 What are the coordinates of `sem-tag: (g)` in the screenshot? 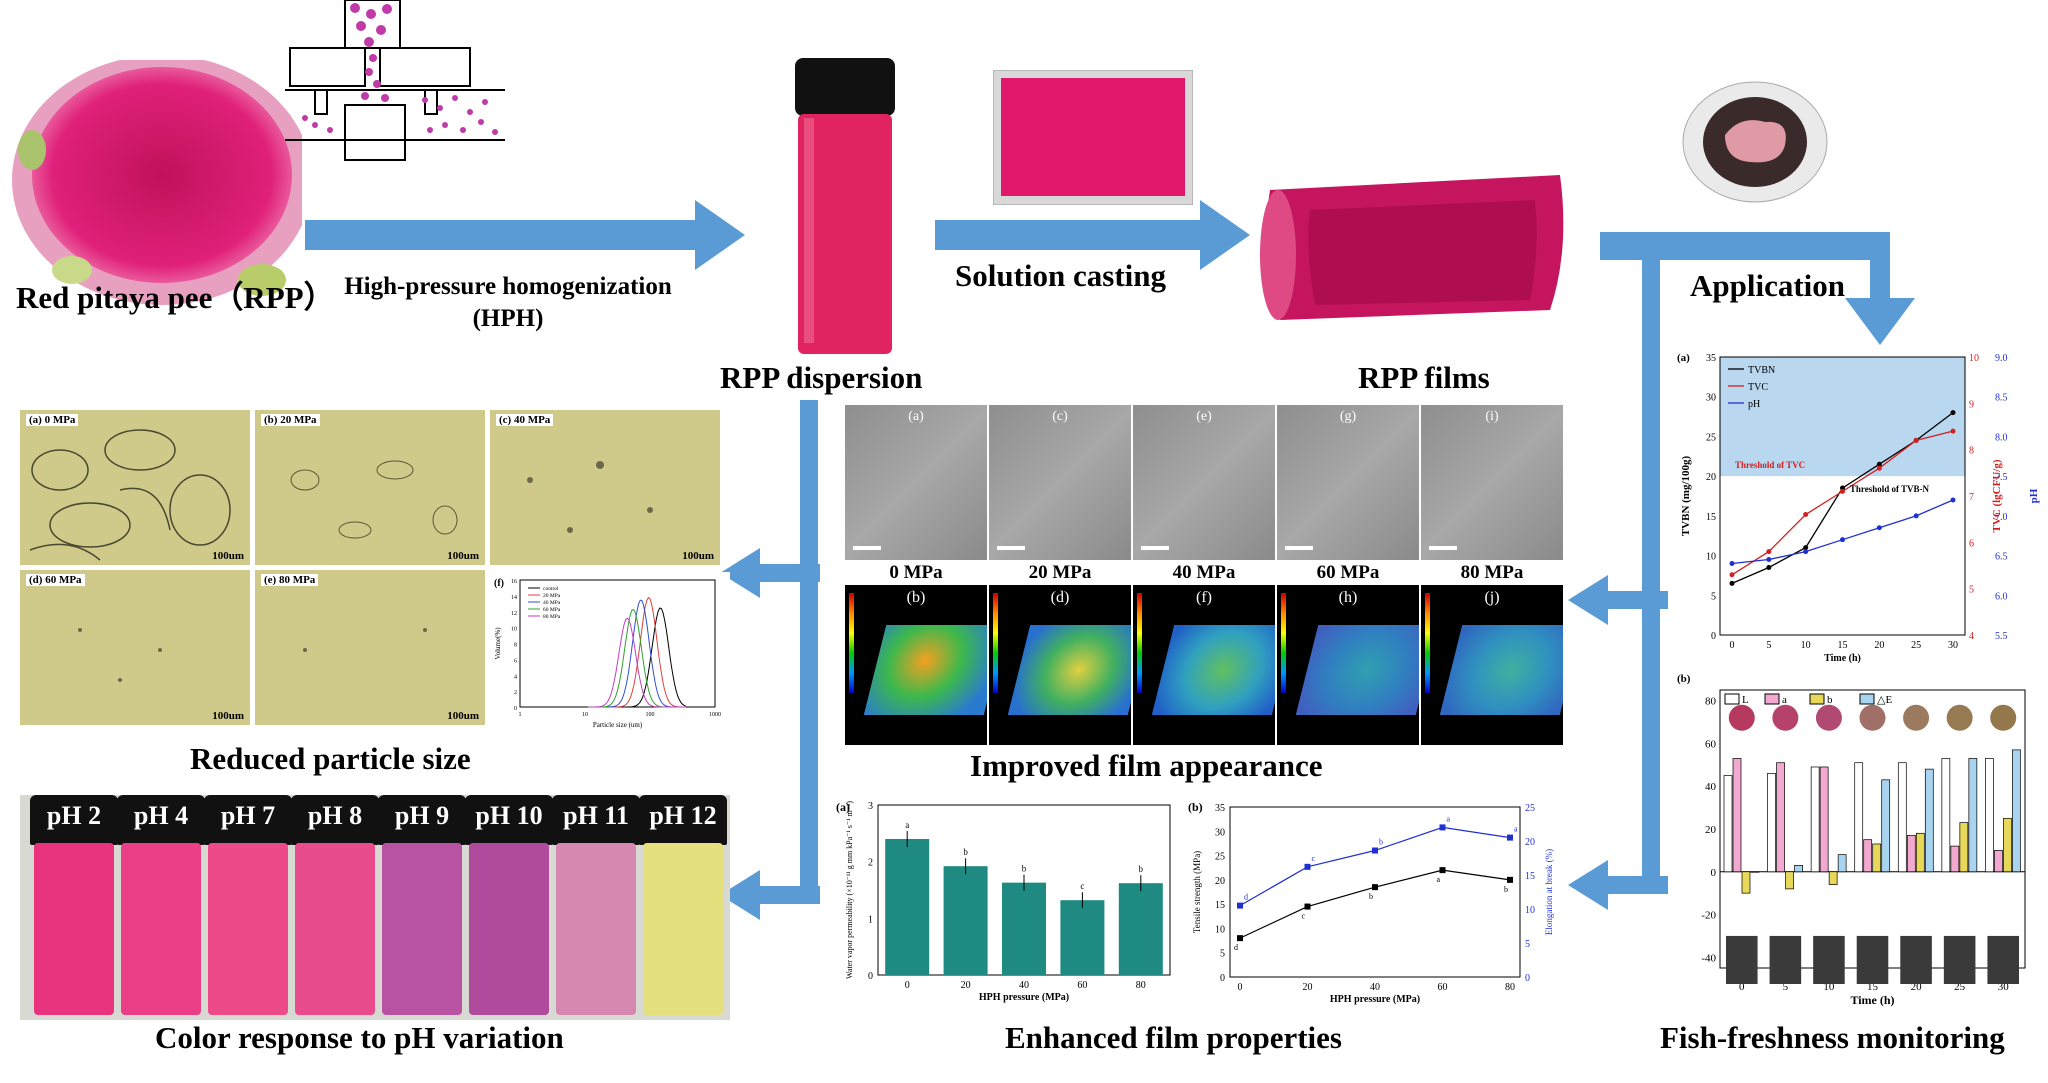 It's located at (1348, 416).